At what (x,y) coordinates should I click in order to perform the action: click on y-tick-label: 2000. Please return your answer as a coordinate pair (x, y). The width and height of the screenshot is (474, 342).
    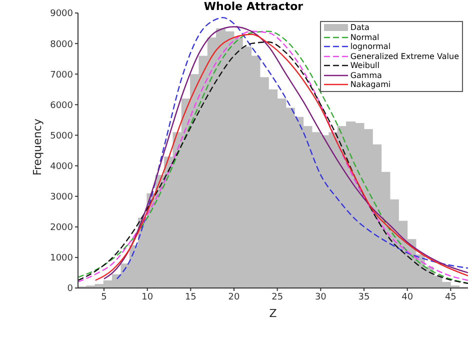
    Looking at the image, I should click on (62, 228).